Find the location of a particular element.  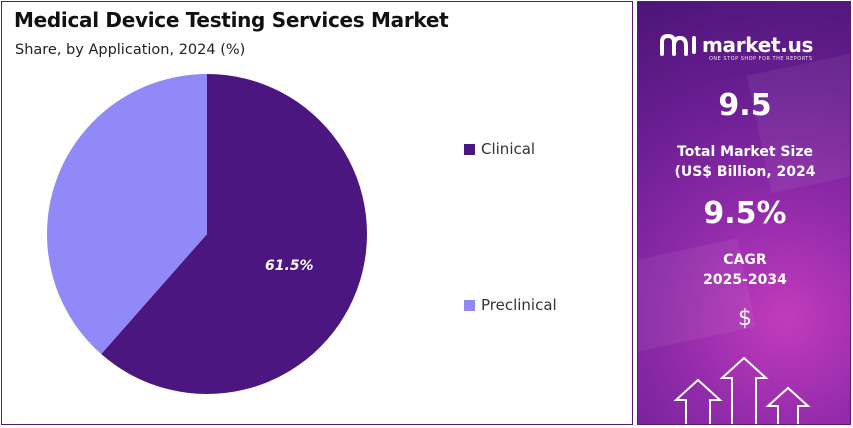

chart-subtitle: Share, by Application, 2024 (%) is located at coordinates (130, 50).